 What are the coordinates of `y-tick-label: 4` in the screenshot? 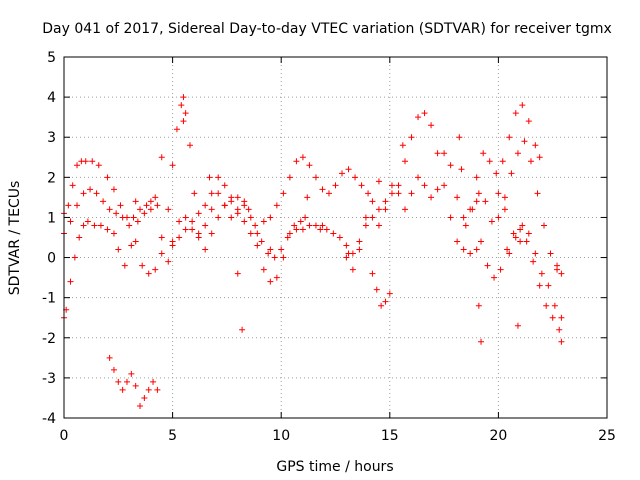 It's located at (51, 98).